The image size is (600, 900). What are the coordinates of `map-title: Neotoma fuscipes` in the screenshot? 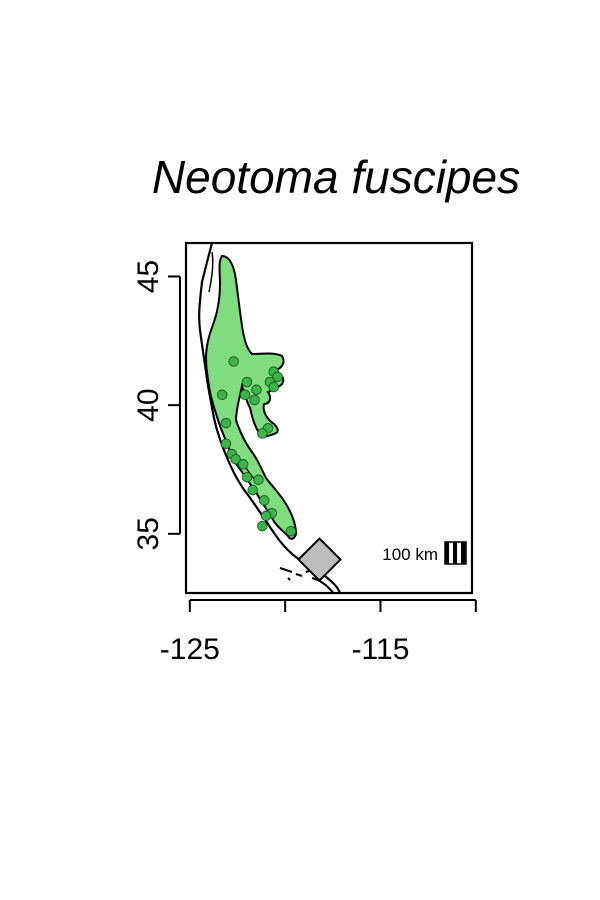 It's located at (336, 177).